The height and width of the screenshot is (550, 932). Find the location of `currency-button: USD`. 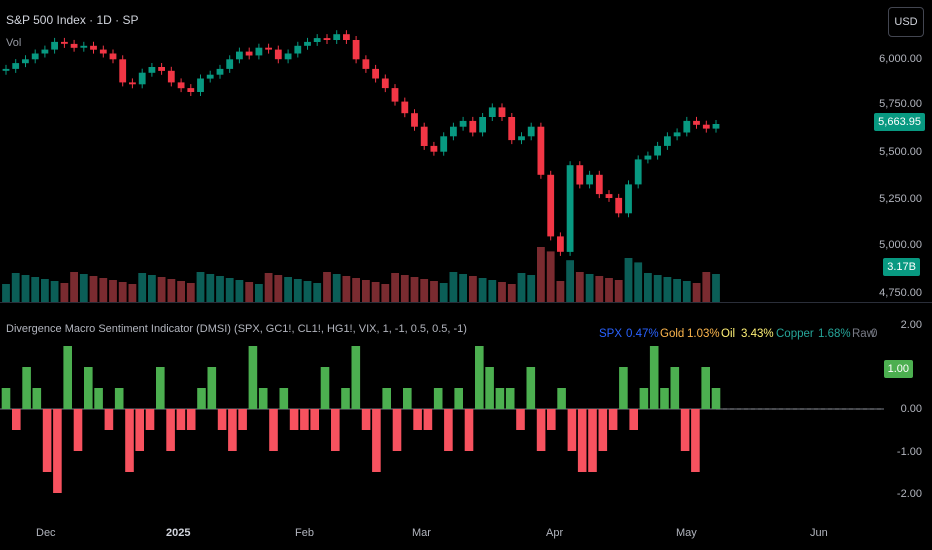

currency-button: USD is located at coordinates (906, 22).